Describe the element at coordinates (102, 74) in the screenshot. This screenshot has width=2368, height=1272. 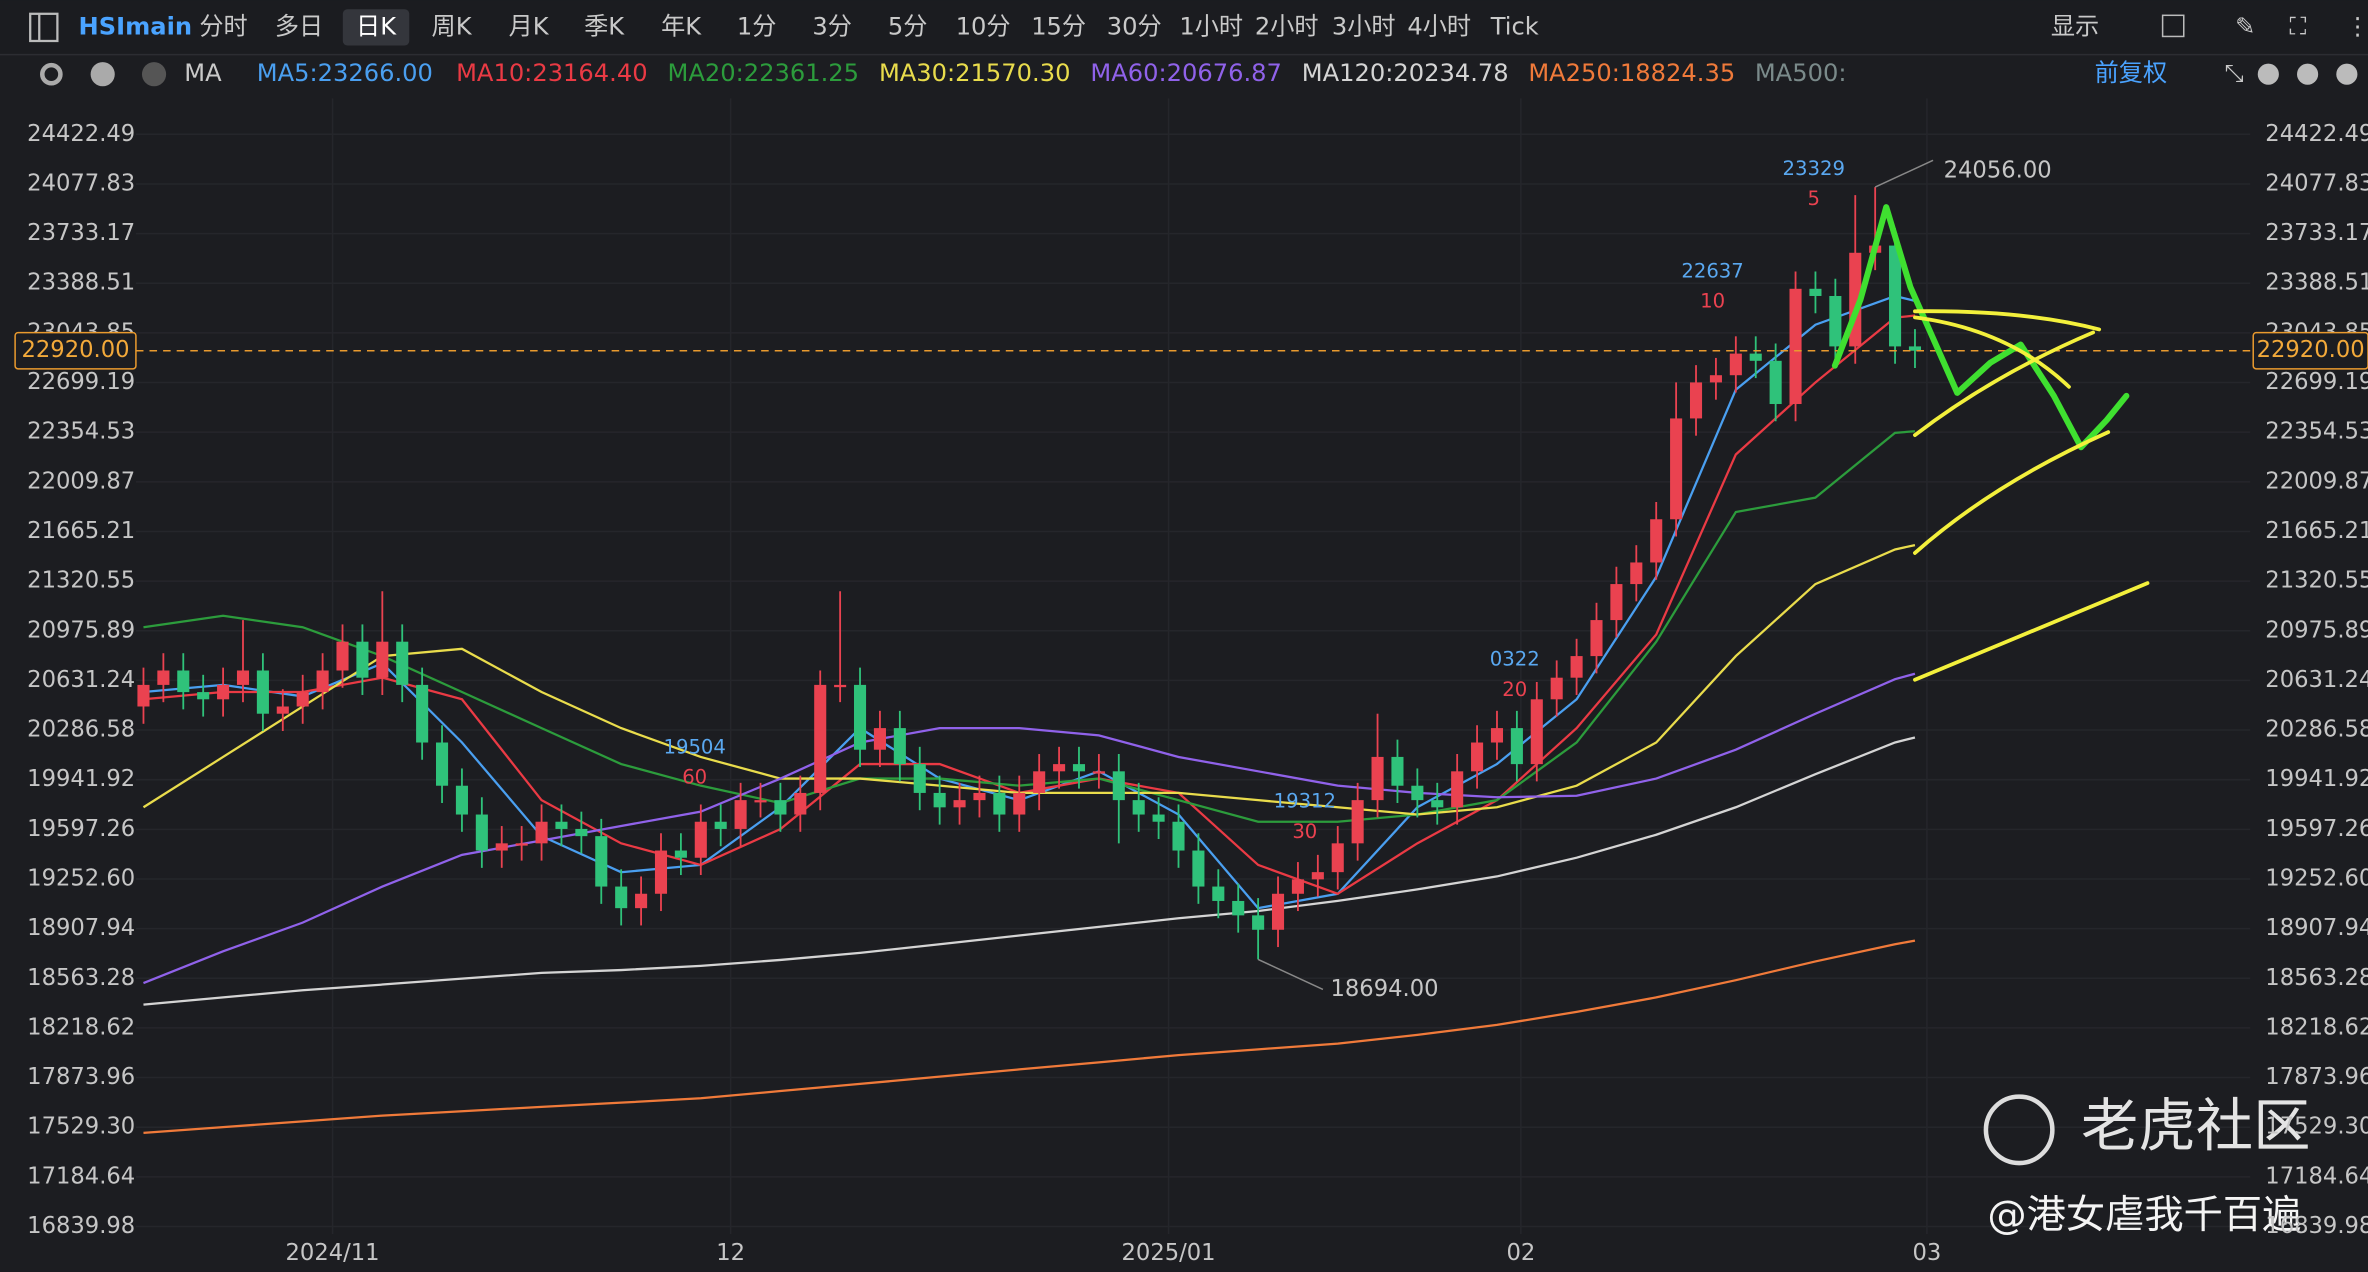
I see `visibility-icon` at that location.